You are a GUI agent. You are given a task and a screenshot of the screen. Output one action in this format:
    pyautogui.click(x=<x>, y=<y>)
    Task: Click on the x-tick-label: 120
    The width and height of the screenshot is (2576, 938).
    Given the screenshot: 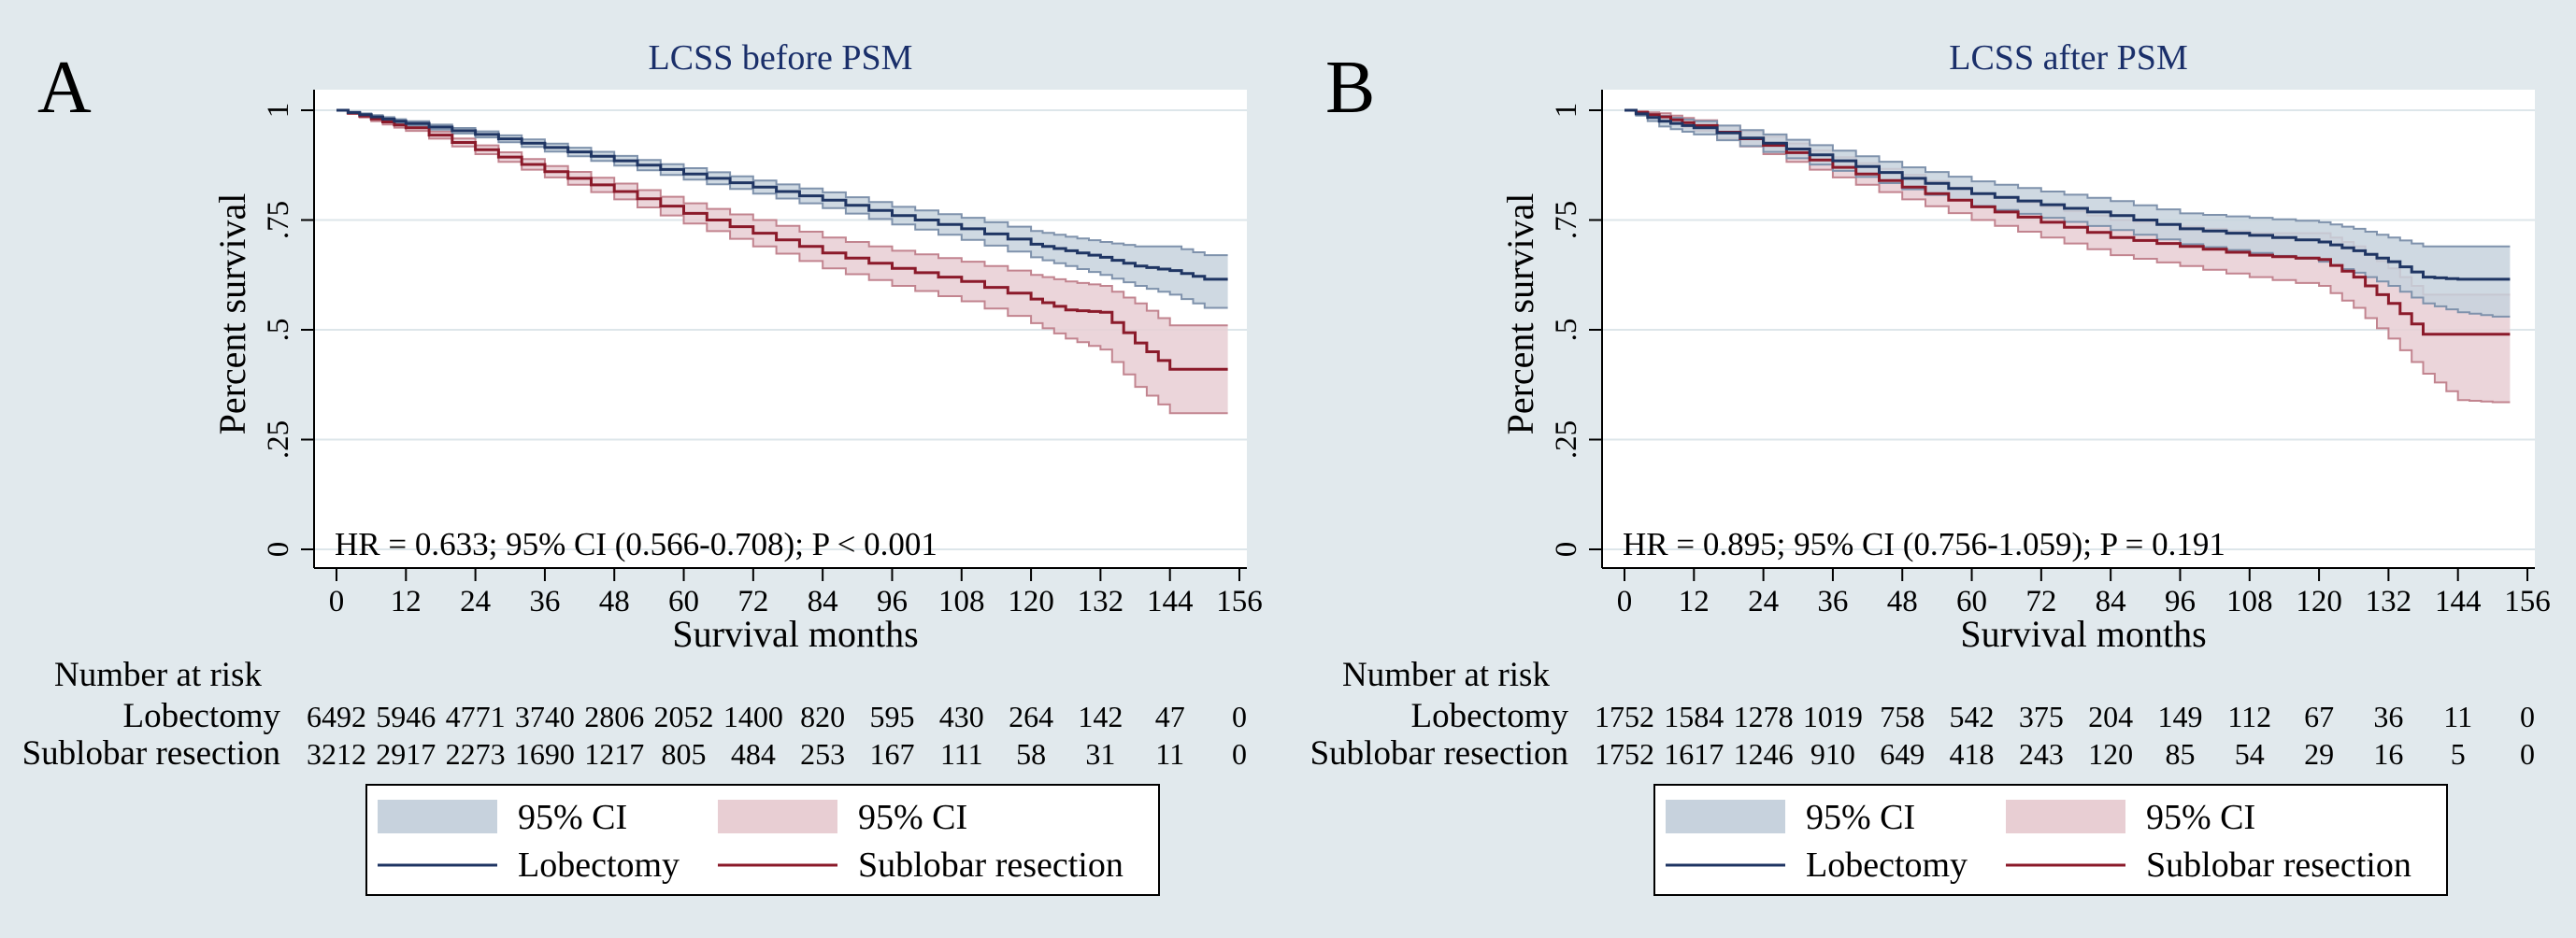 What is the action you would take?
    pyautogui.click(x=2319, y=601)
    